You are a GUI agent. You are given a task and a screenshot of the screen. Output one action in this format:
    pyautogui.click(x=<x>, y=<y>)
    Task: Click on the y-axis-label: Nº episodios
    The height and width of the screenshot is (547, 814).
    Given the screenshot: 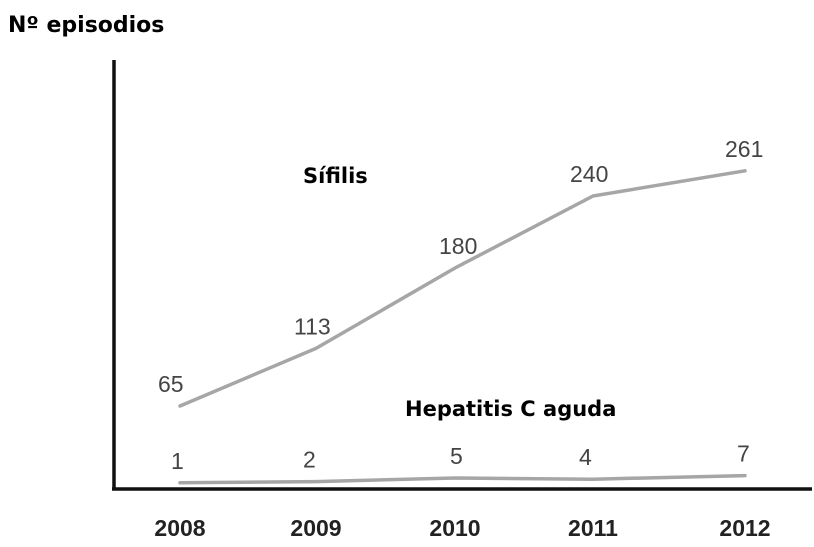 What is the action you would take?
    pyautogui.click(x=86, y=25)
    